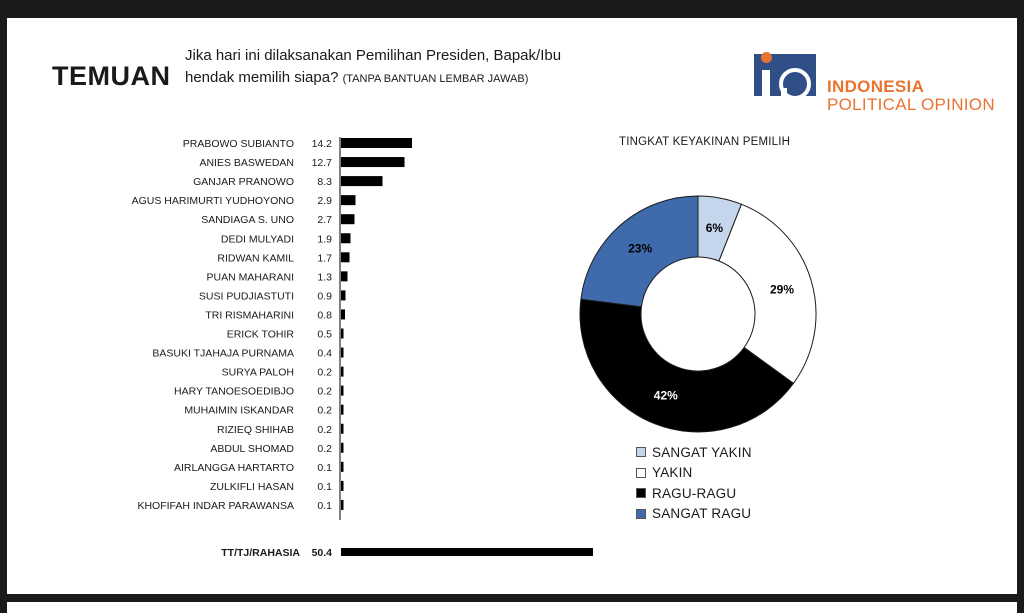 This screenshot has width=1024, height=613. I want to click on bar-category-label: SUSI PUDJIASTUTI, so click(246, 296).